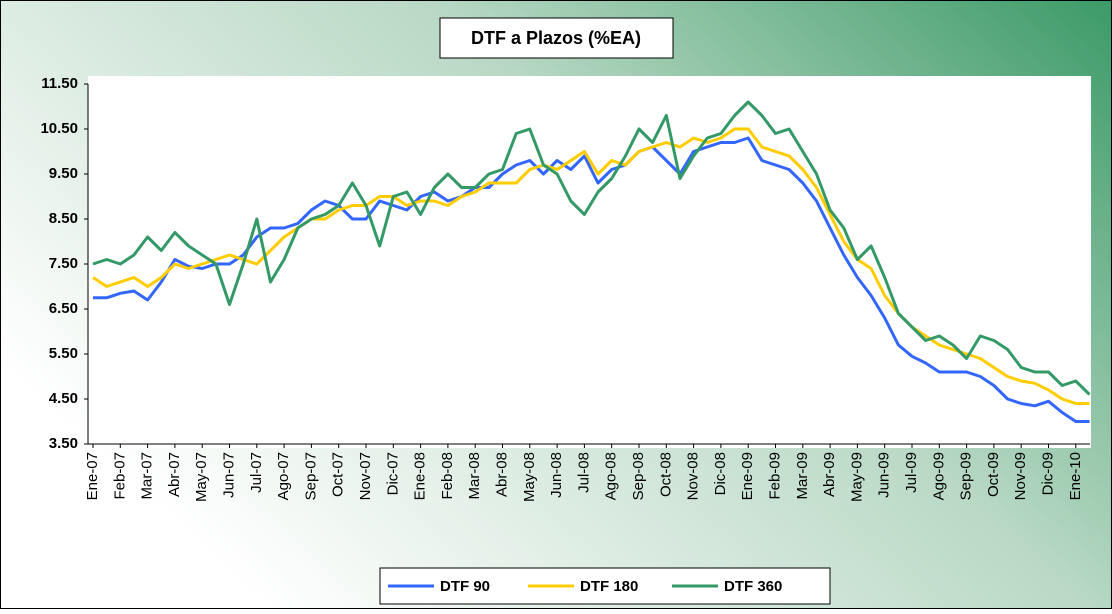  I want to click on y-tick-label: 8.50, so click(63, 218).